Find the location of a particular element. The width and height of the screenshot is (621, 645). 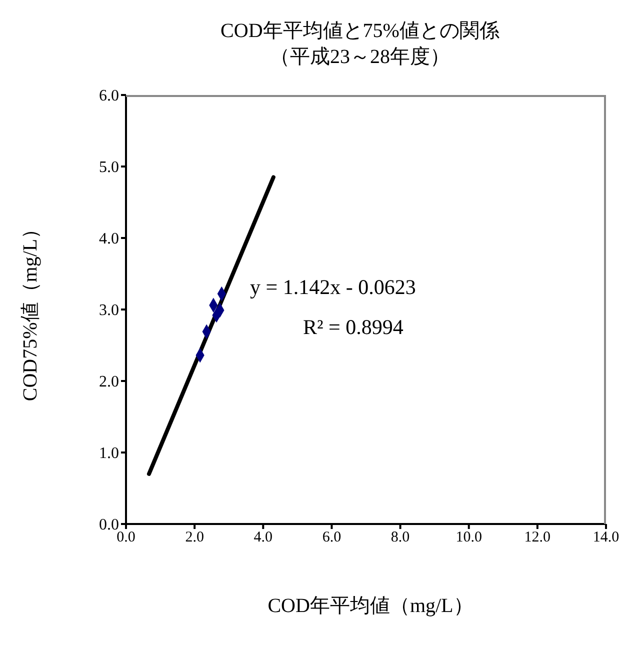

annotation: R² = 0.8994 is located at coordinates (353, 327).